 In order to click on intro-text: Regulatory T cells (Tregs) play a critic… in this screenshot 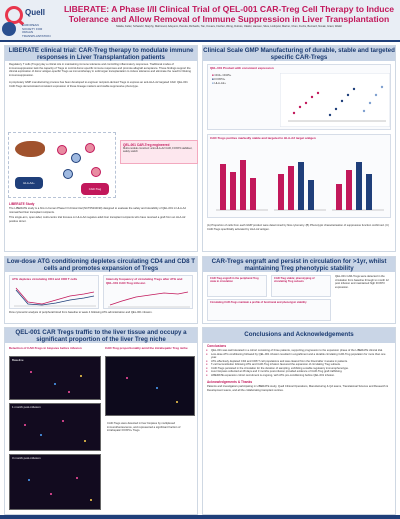, I will do `click(100, 70)`.